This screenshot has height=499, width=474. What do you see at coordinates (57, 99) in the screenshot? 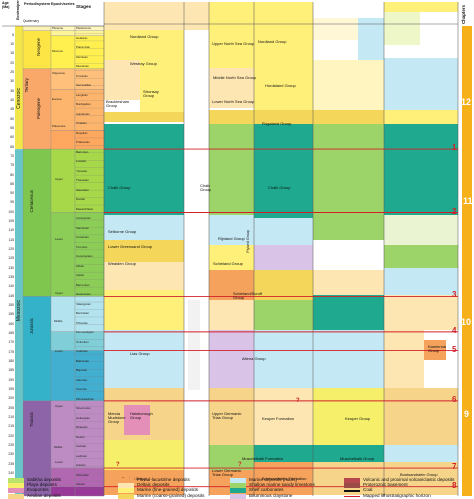
I see `epoch-eocene: Eocene` at bounding box center [57, 99].